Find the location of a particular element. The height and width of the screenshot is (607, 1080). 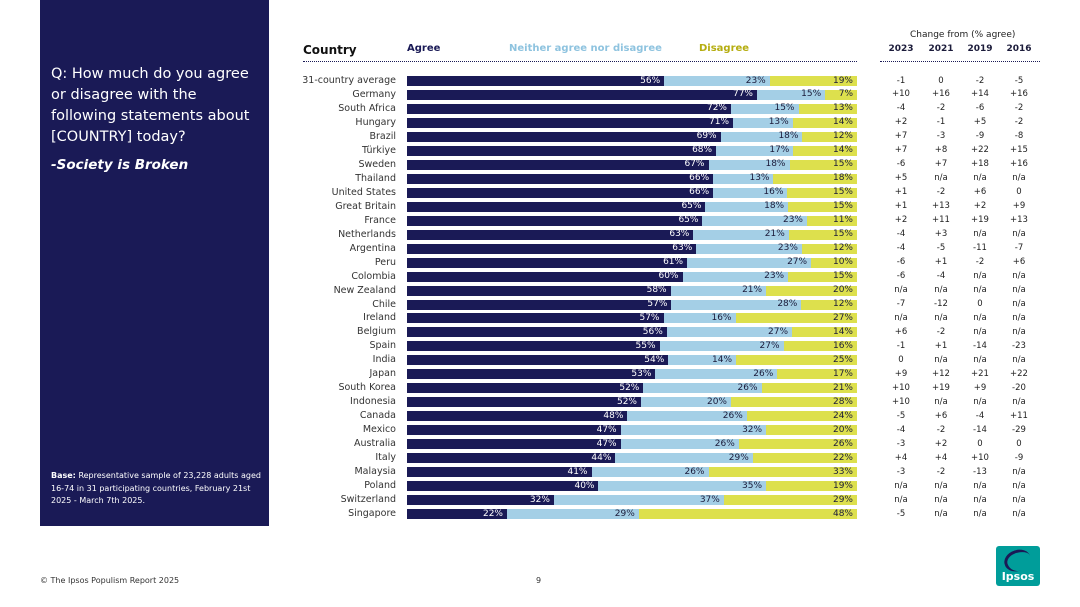

change-2019: -14 is located at coordinates (980, 345).